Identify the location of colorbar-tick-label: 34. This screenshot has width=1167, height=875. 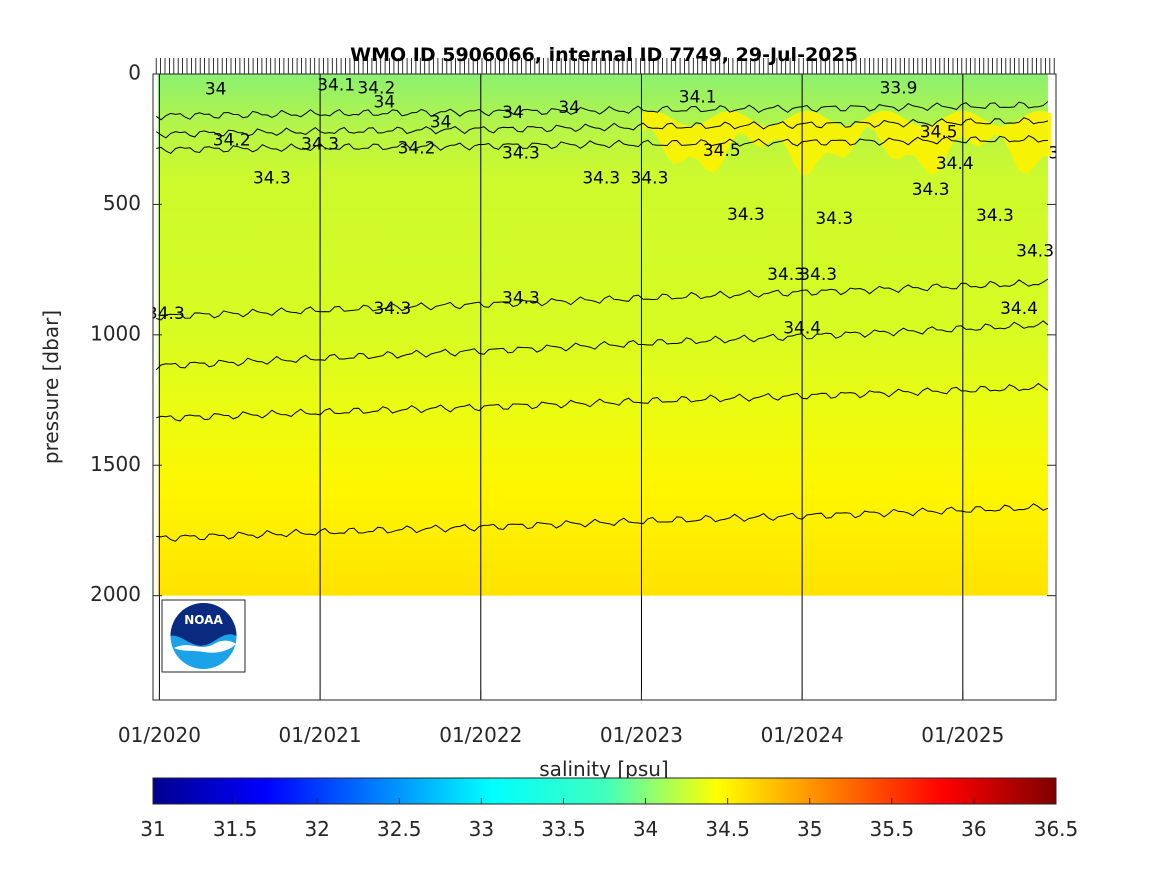
(645, 829).